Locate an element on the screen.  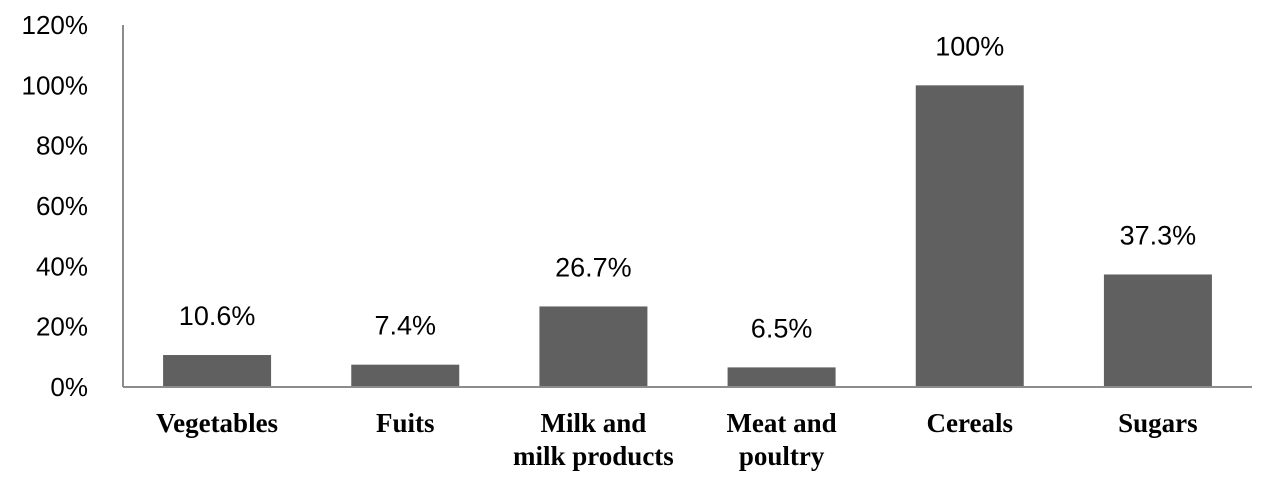
category-label: milk products is located at coordinates (593, 456).